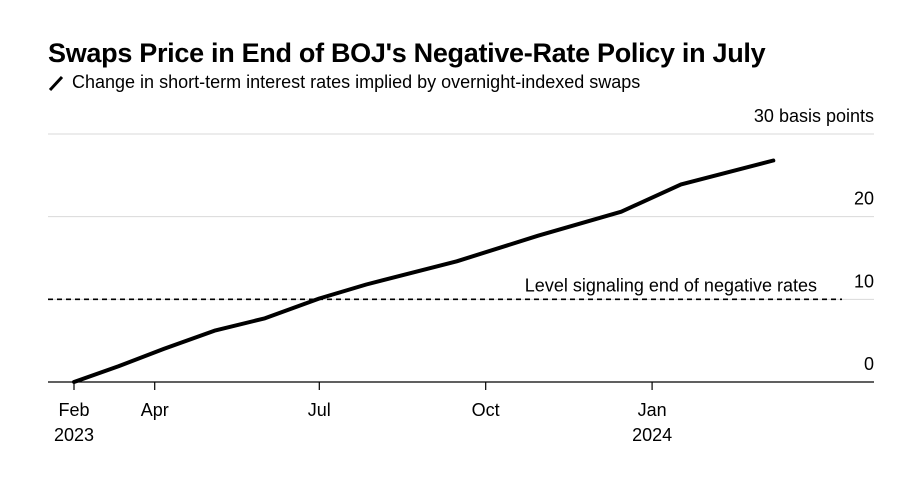 The image size is (919, 489). What do you see at coordinates (864, 281) in the screenshot?
I see `y-tick-label-10: 10` at bounding box center [864, 281].